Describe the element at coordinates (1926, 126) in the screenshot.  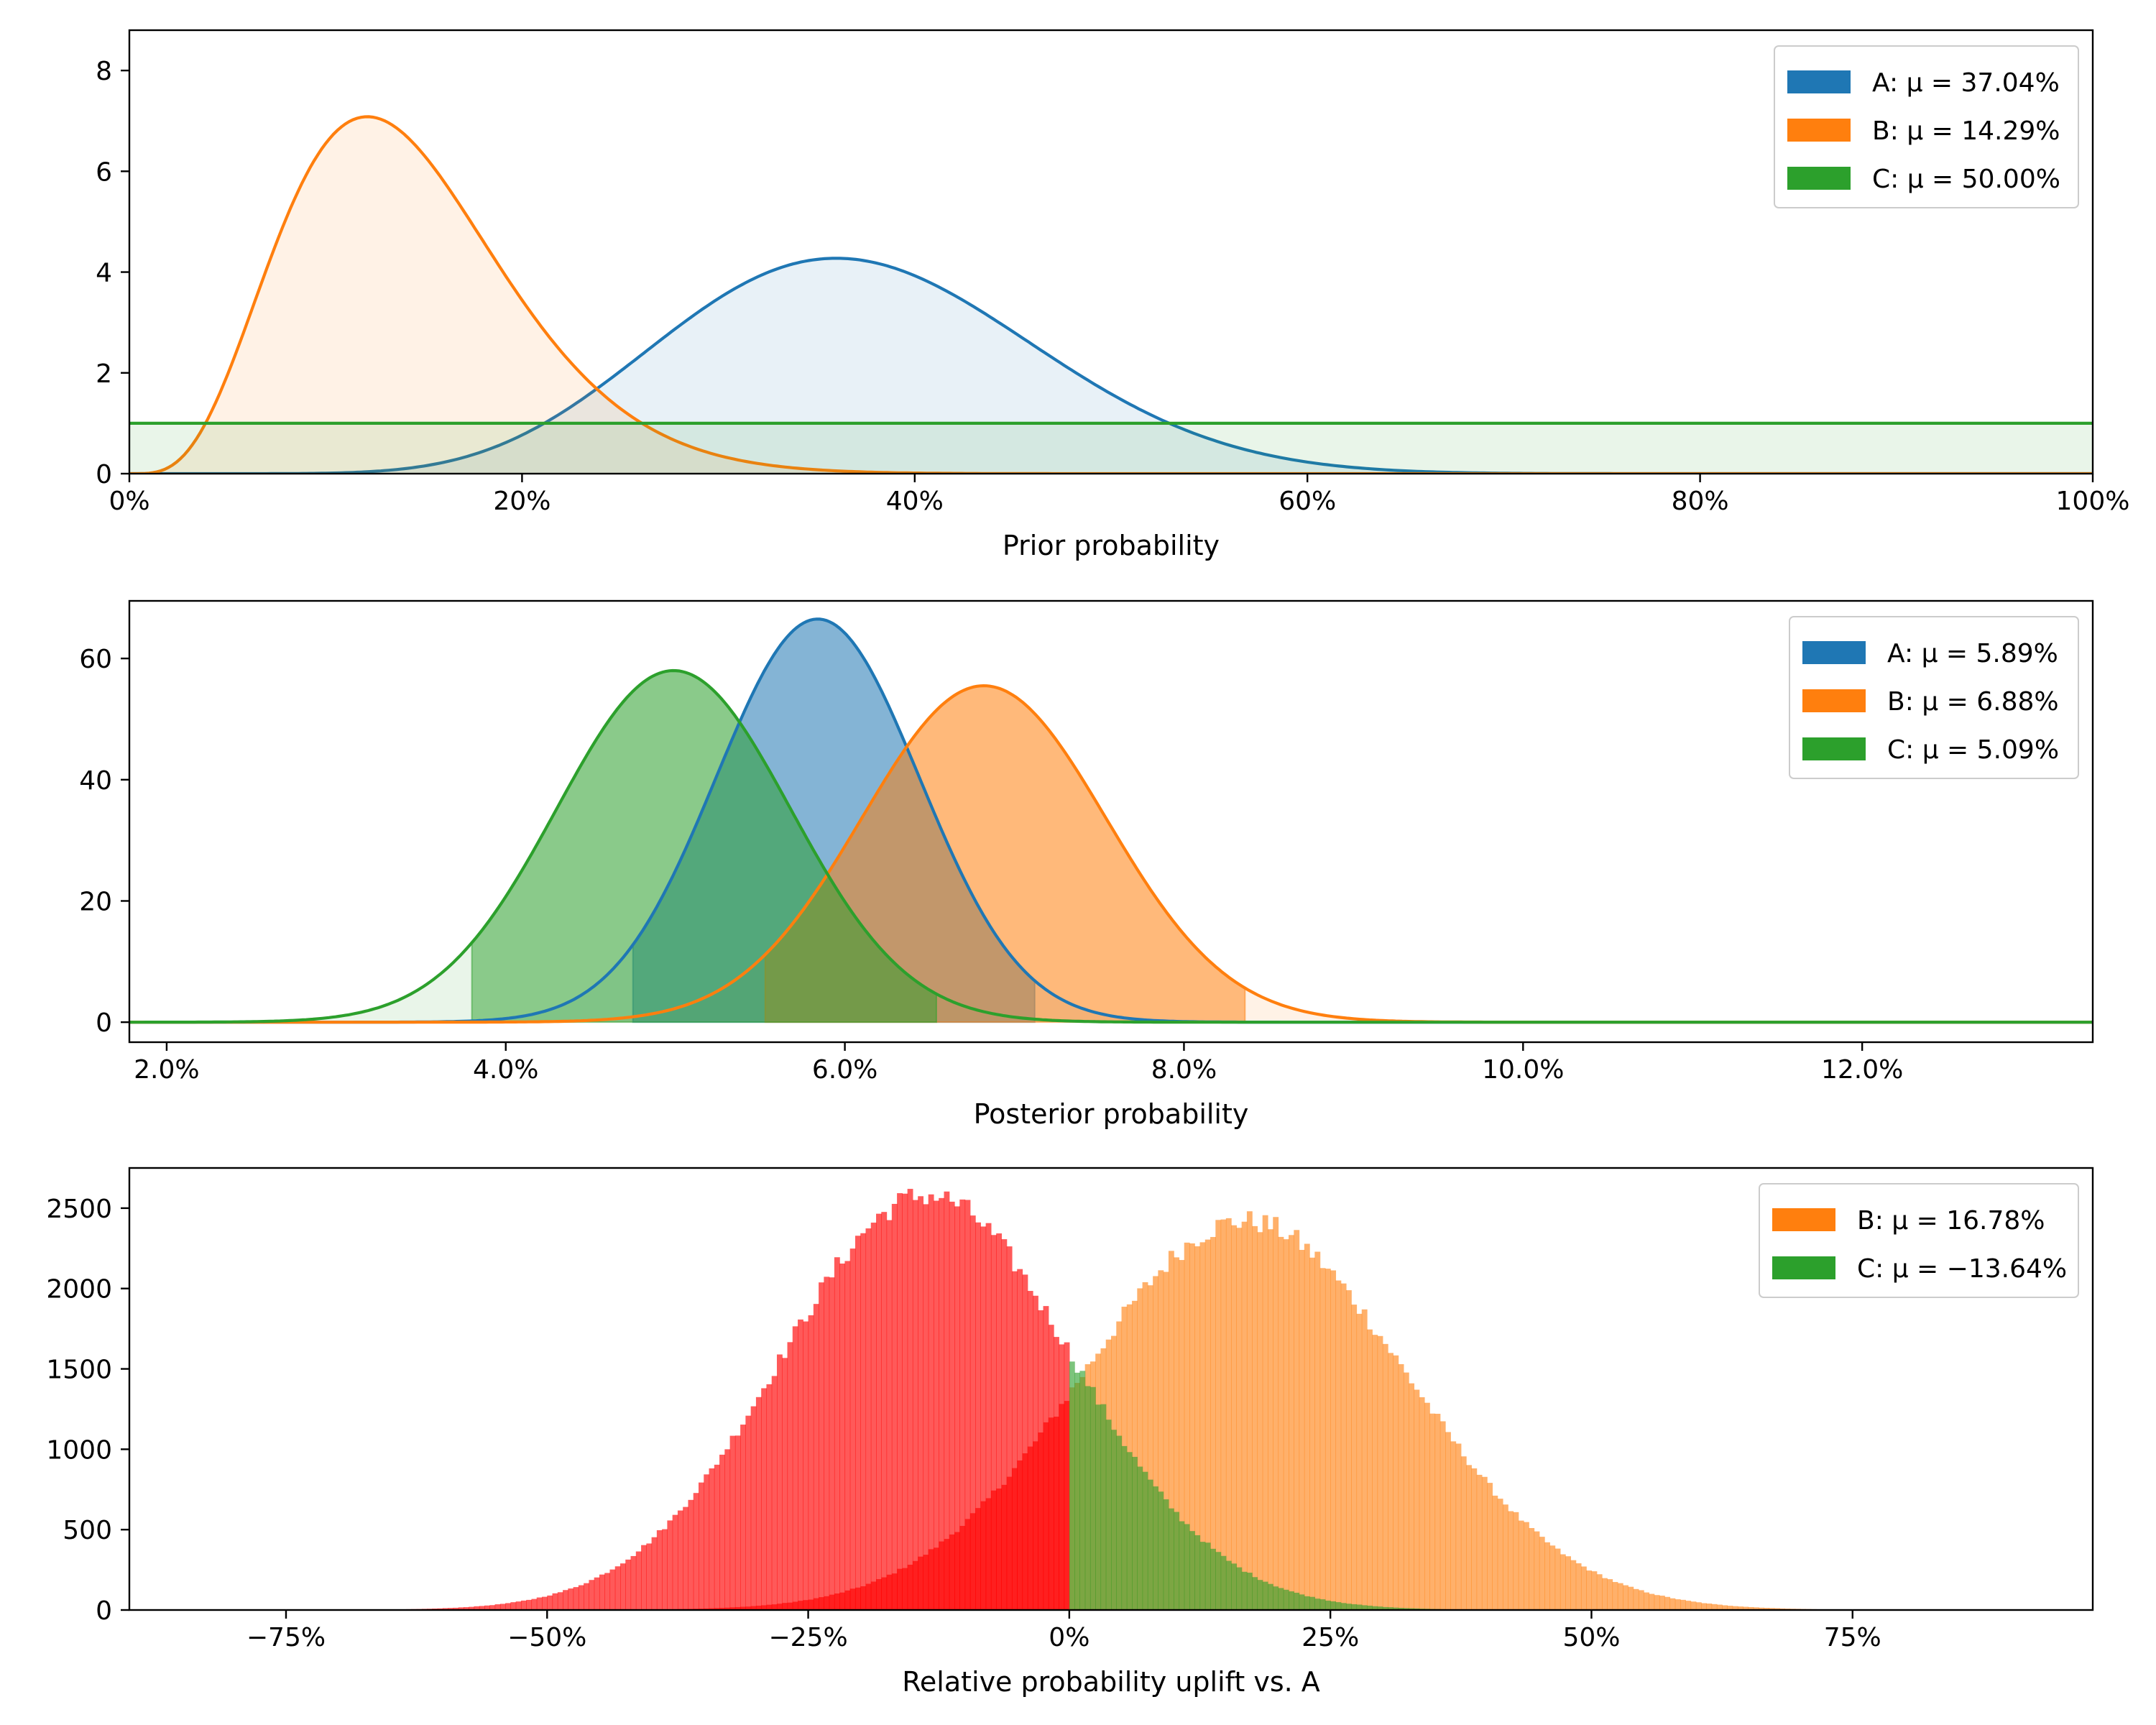
I see `legend-1: A: μ = 37.04% B: μ = 14.29% C: μ = 50.00%` at that location.